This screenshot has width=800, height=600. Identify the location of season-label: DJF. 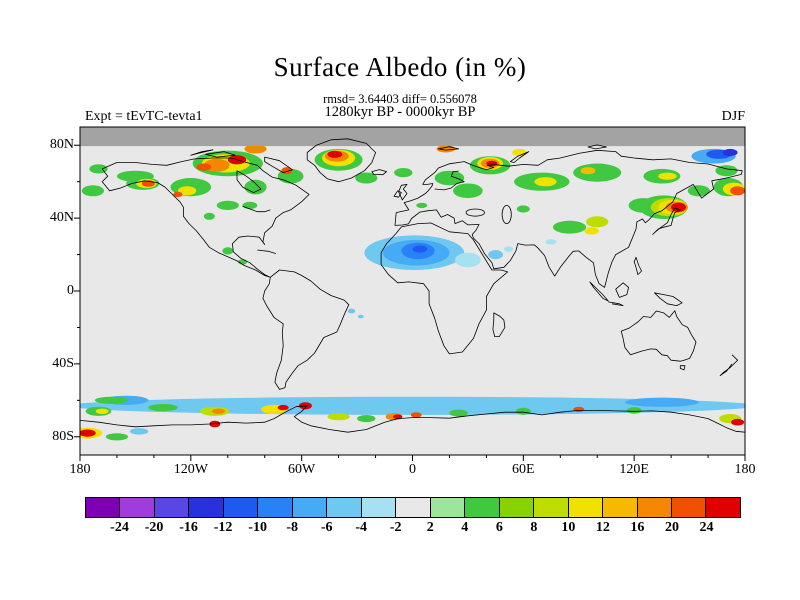
(733, 116).